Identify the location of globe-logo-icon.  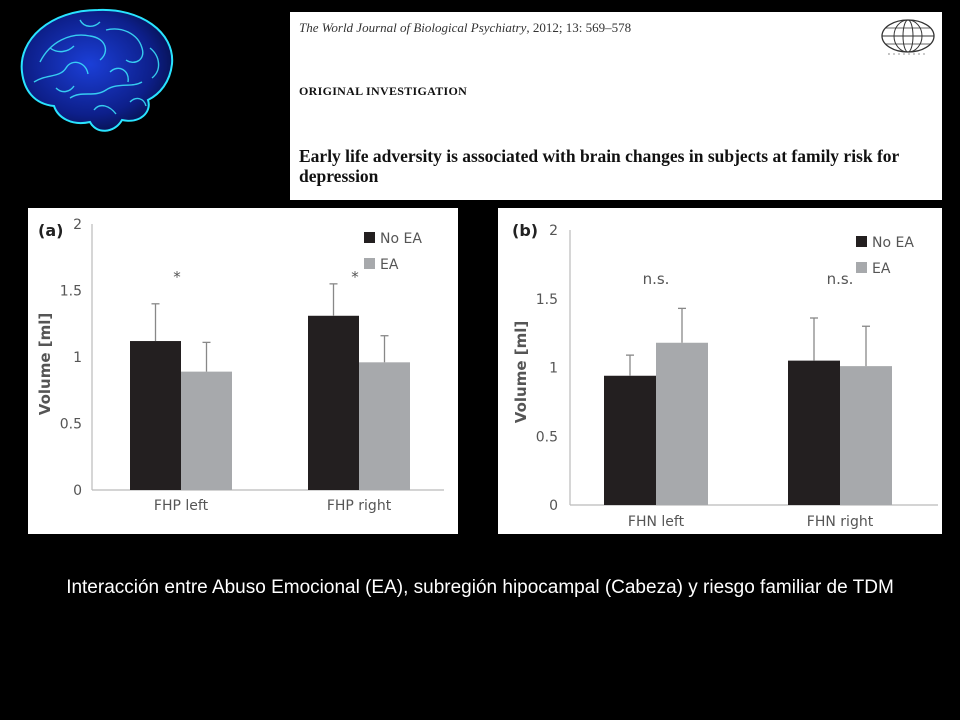
(908, 38).